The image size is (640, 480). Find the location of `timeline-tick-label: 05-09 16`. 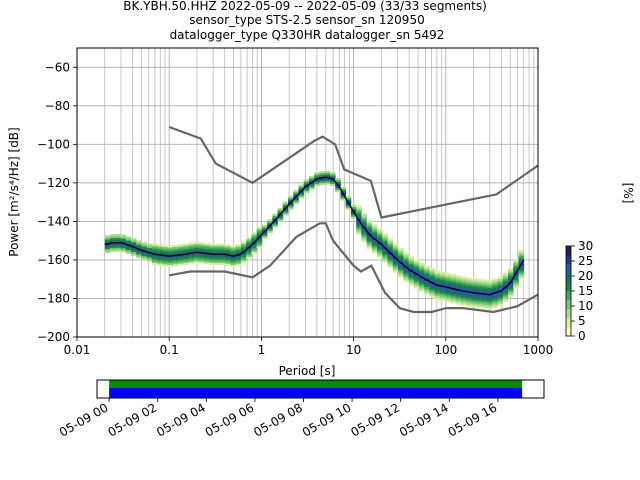

timeline-tick-label: 05-09 16 is located at coordinates (473, 419).